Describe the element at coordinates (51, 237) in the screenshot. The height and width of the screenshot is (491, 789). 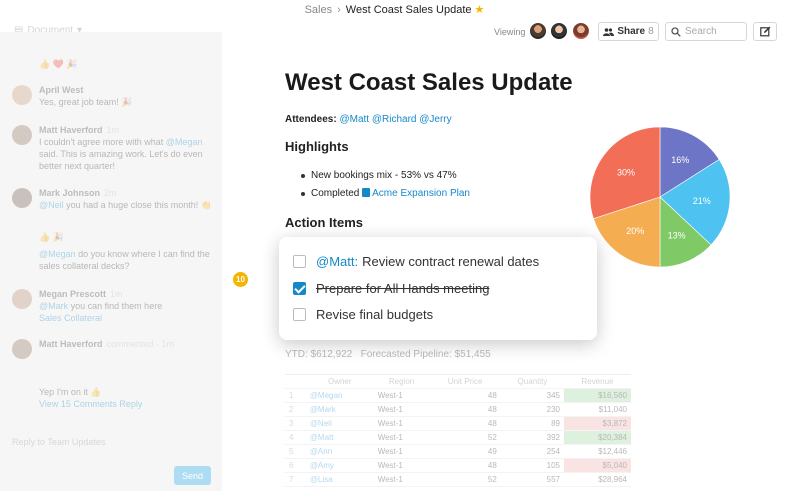
I see `reaction-row: 👍 🎉` at that location.